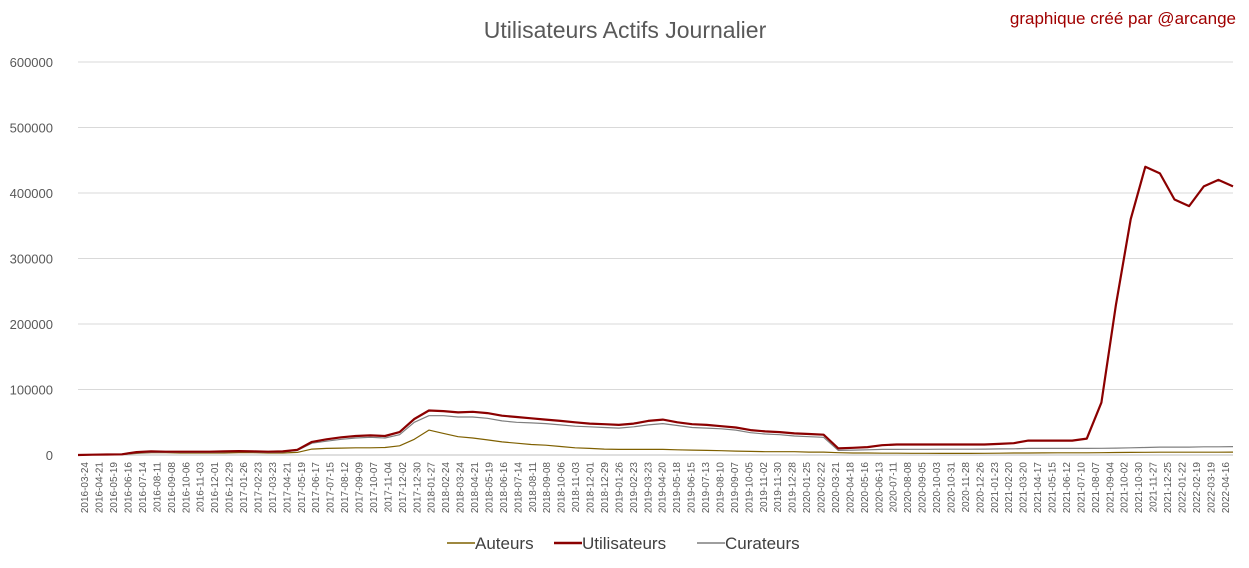 This screenshot has width=1249, height=568. I want to click on x-tick-label: 2019-08-10, so click(720, 488).